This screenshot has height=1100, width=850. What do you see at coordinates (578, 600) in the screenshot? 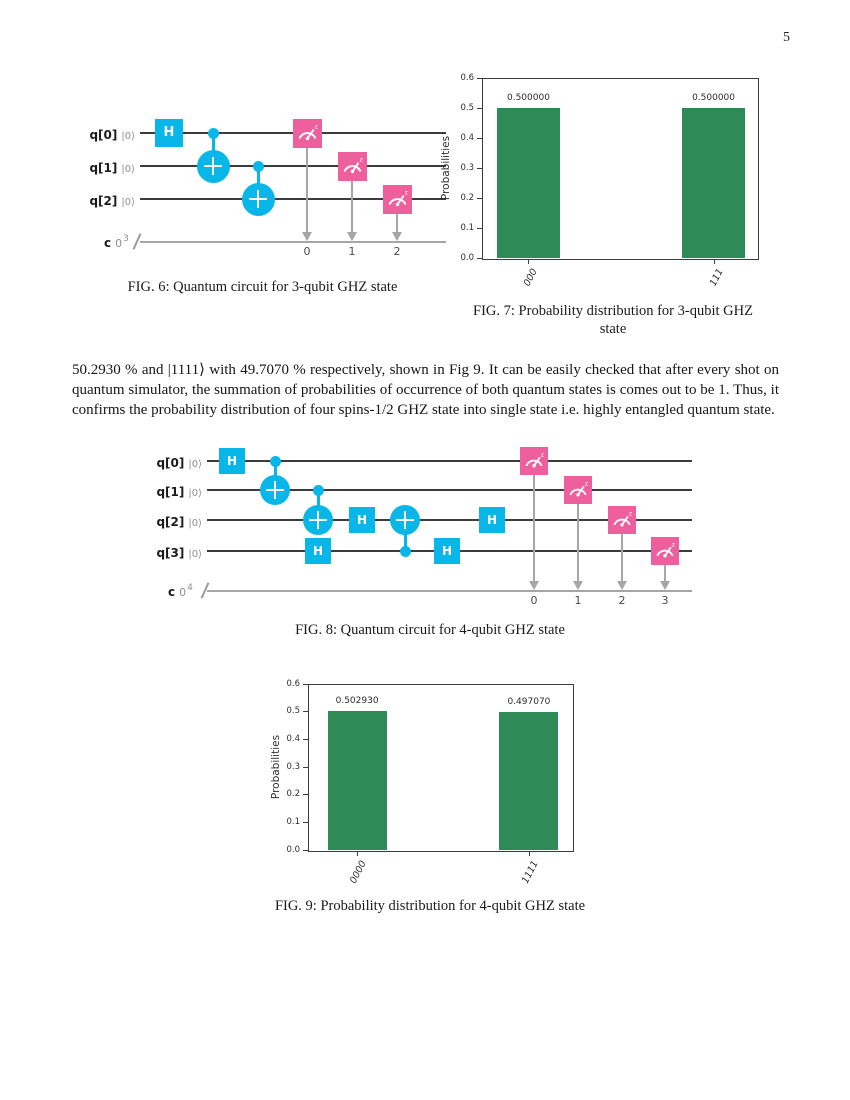
I see `classical-bit-label: 1` at bounding box center [578, 600].